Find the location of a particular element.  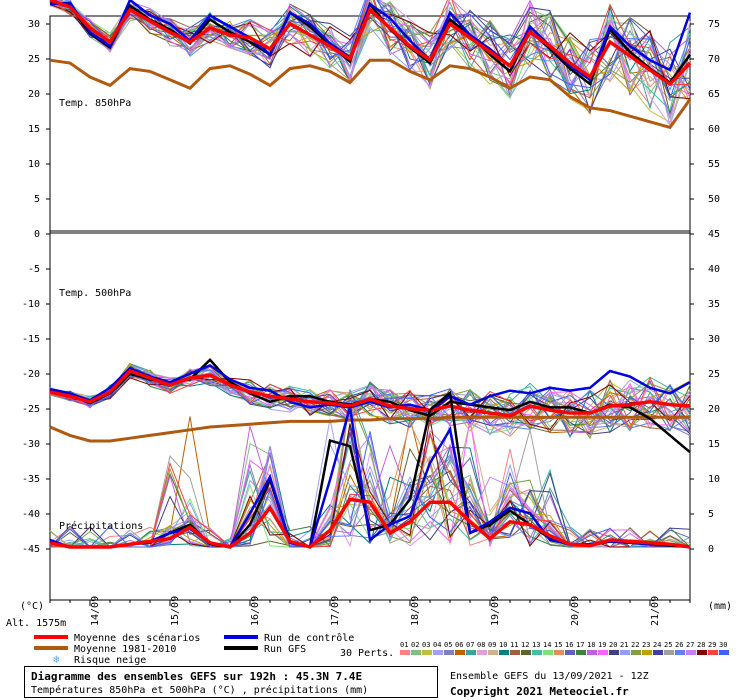

right-tick-label: 15 is located at coordinates (714, 444).